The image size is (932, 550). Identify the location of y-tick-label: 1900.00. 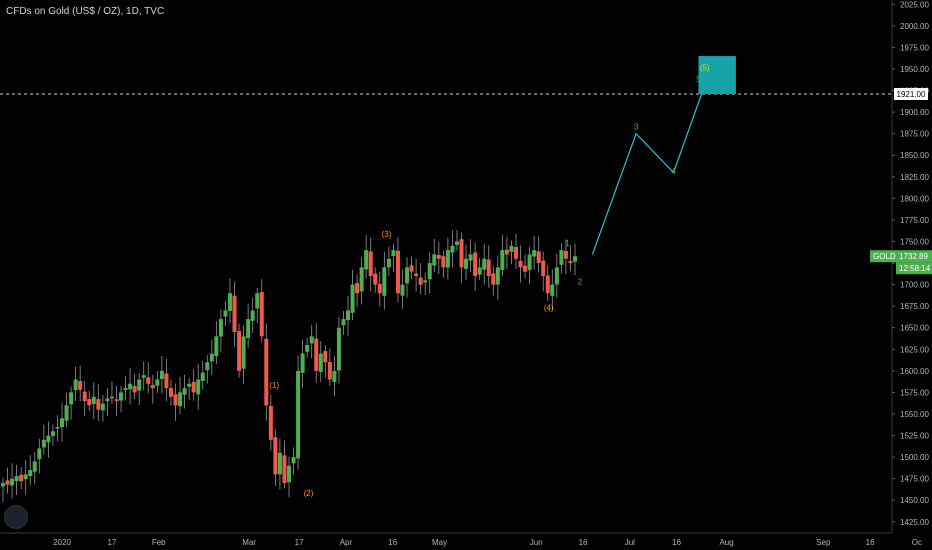
(914, 112).